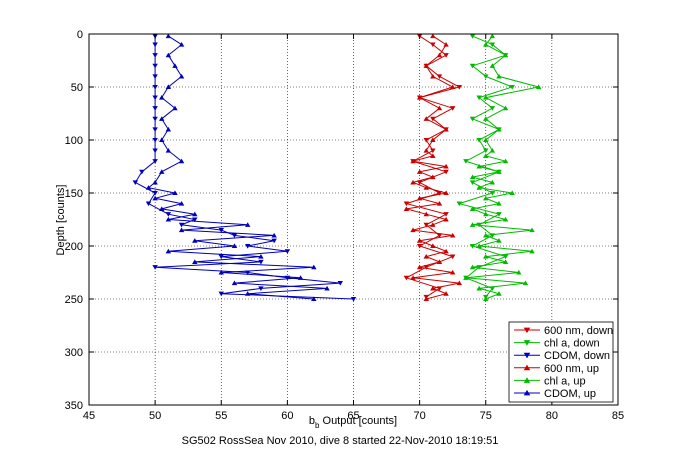 The image size is (681, 454). What do you see at coordinates (578, 331) in the screenshot?
I see `legend-entry: 600 nm, down` at bounding box center [578, 331].